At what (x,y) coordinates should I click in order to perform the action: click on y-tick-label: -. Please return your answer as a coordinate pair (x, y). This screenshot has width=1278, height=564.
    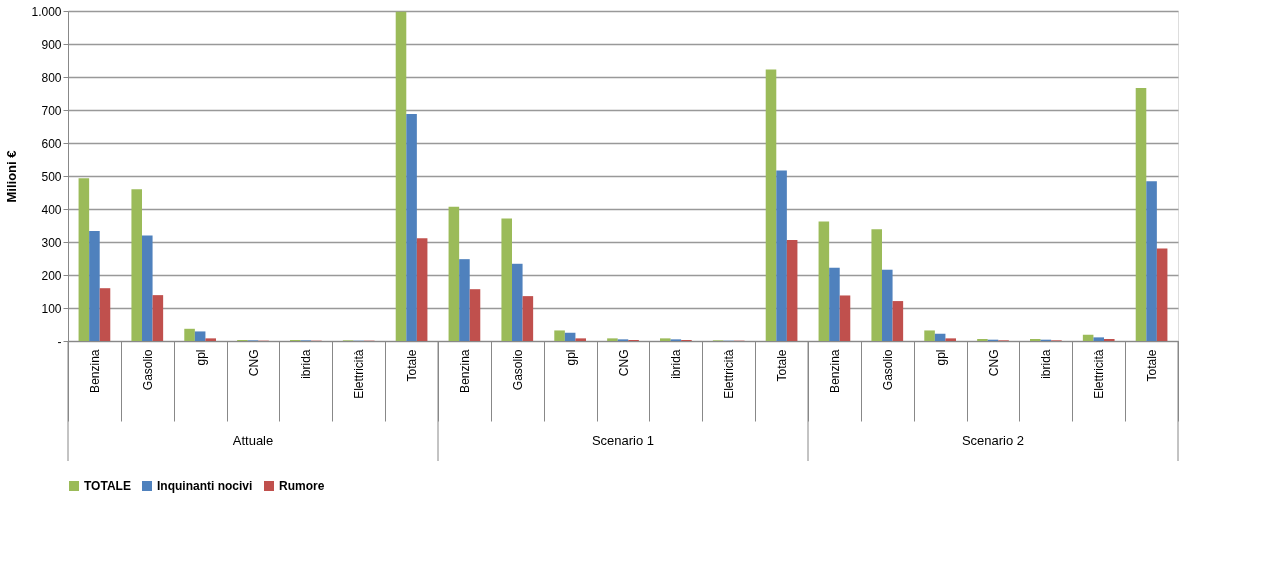
    Looking at the image, I should click on (59, 341).